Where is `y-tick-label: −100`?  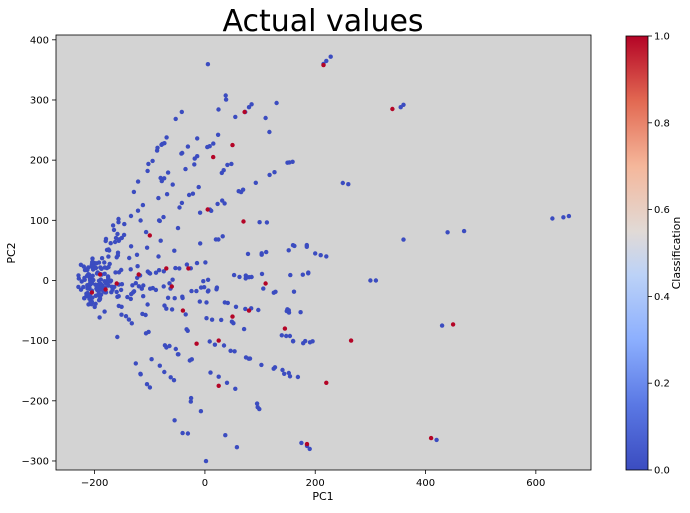
y-tick-label: −100 is located at coordinates (35, 341).